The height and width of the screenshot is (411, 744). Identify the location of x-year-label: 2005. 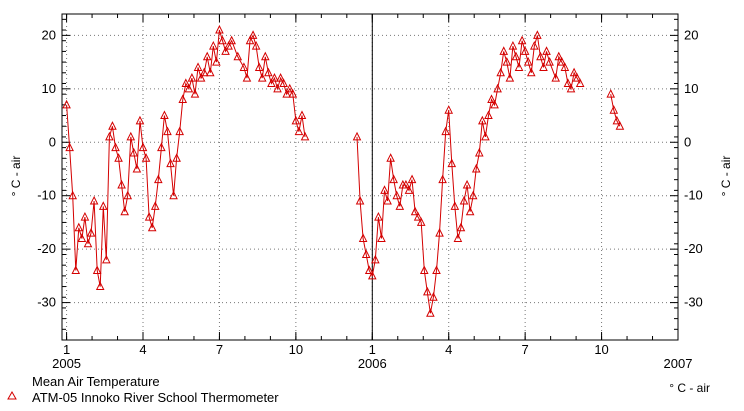
(66, 363).